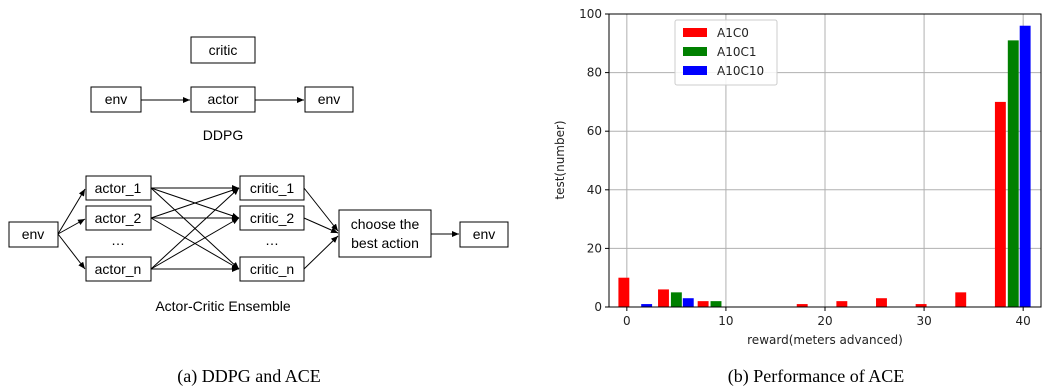 The image size is (1054, 391). What do you see at coordinates (737, 52) in the screenshot?
I see `legend-label-a10c1: A10C1` at bounding box center [737, 52].